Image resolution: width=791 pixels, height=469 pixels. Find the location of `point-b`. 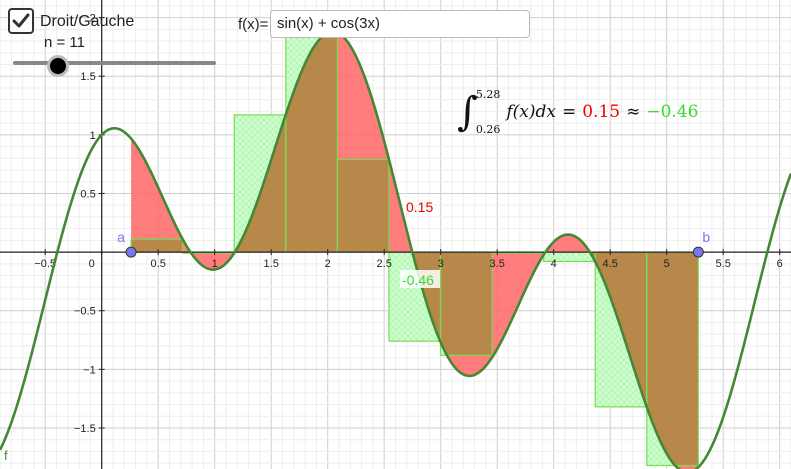

point-b is located at coordinates (698, 252).